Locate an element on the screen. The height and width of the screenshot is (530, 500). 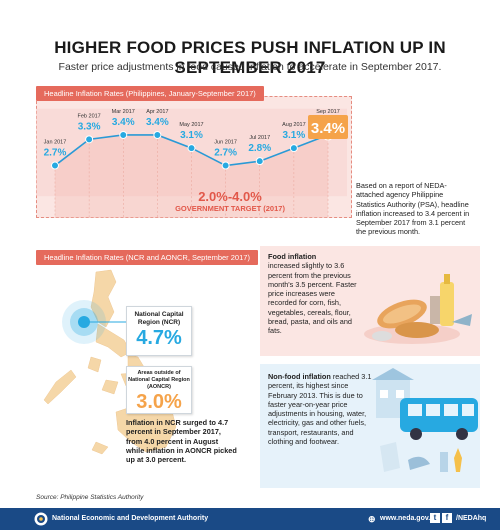
highlight-label-box is located at coordinates (328, 126).